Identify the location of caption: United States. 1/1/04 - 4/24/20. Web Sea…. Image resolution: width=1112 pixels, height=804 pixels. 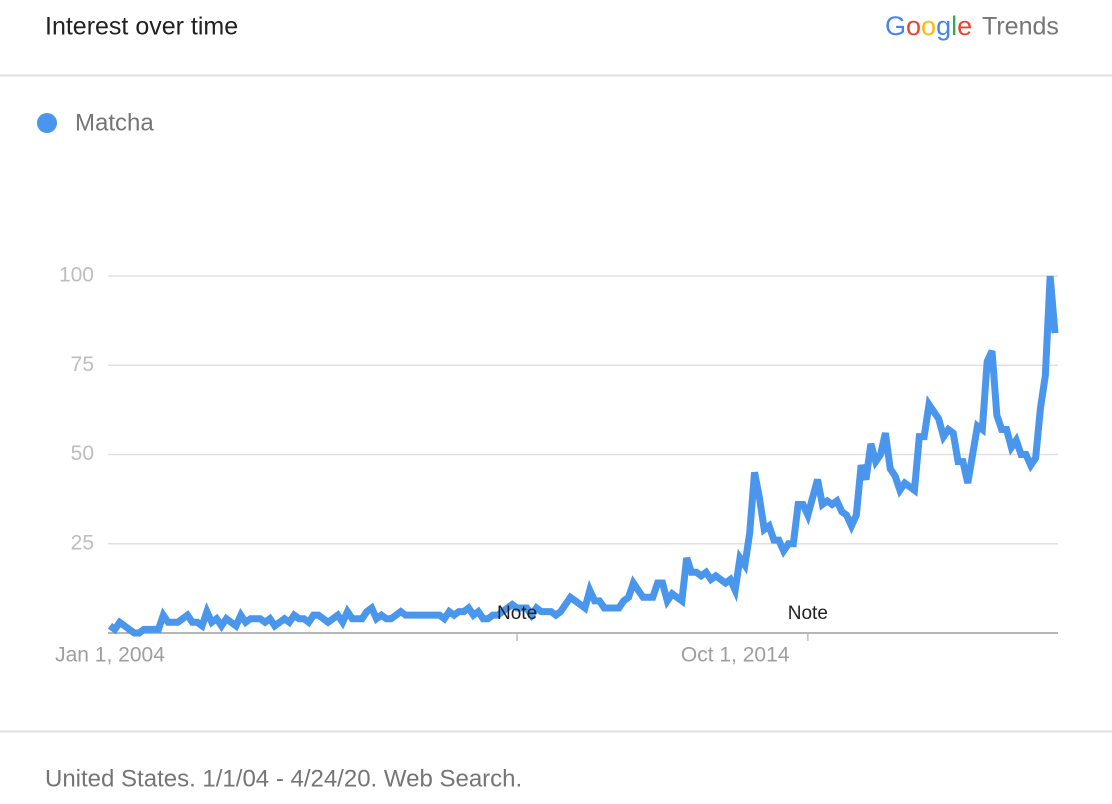
(283, 778).